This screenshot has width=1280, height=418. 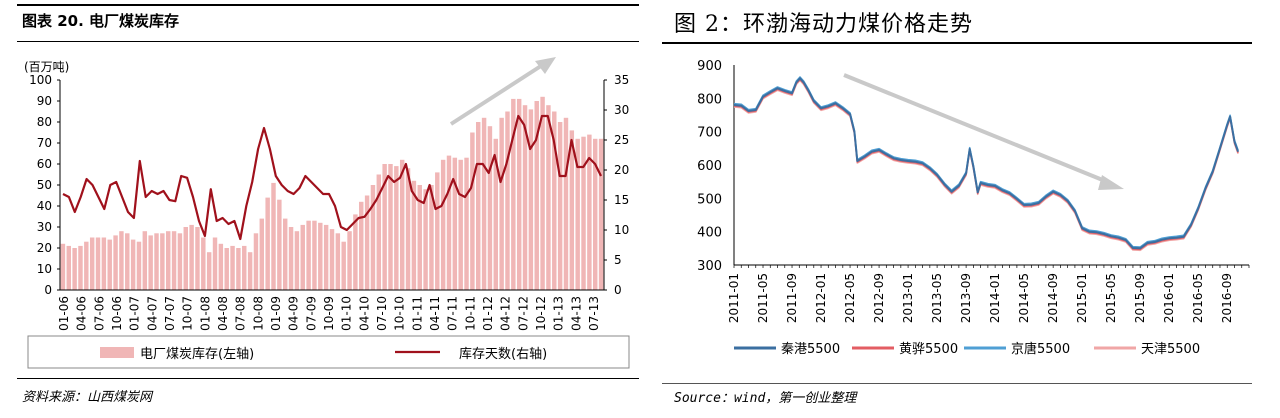 What do you see at coordinates (382, 313) in the screenshot?
I see `x-tick-label: 07-10` at bounding box center [382, 313].